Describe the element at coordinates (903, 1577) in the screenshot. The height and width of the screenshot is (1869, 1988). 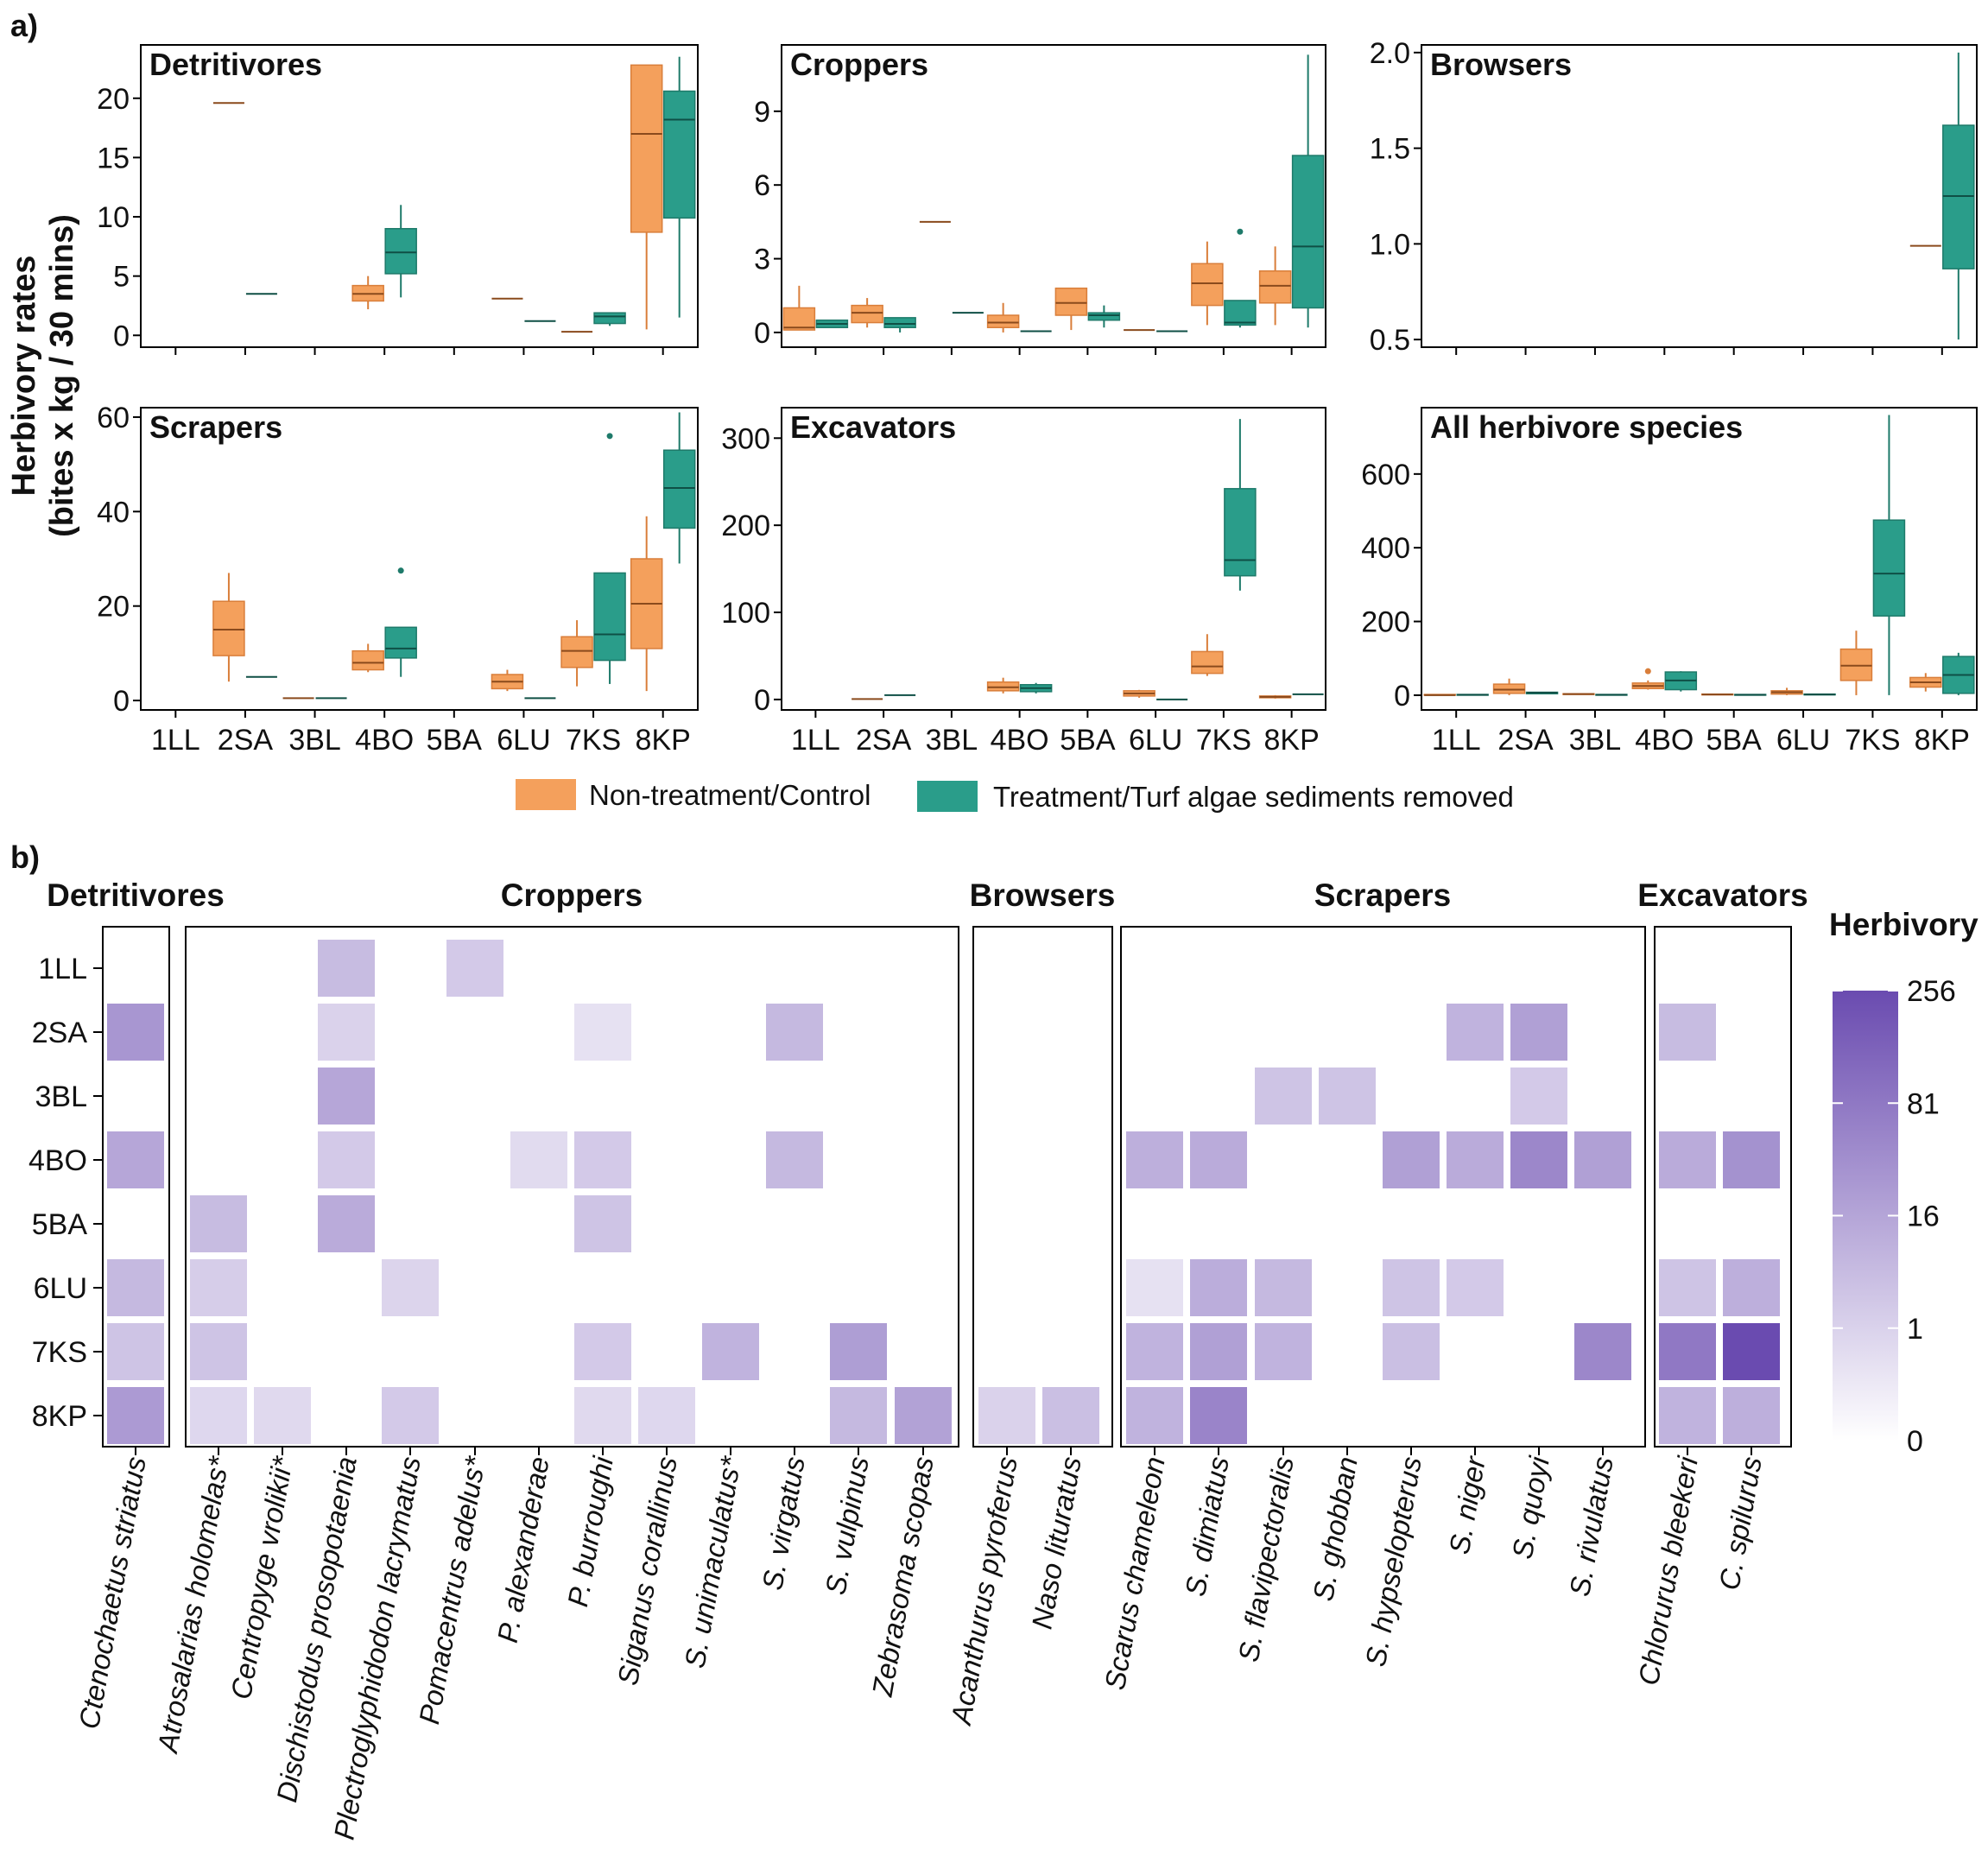
I see `species-label: Zebrasoma scopas` at that location.